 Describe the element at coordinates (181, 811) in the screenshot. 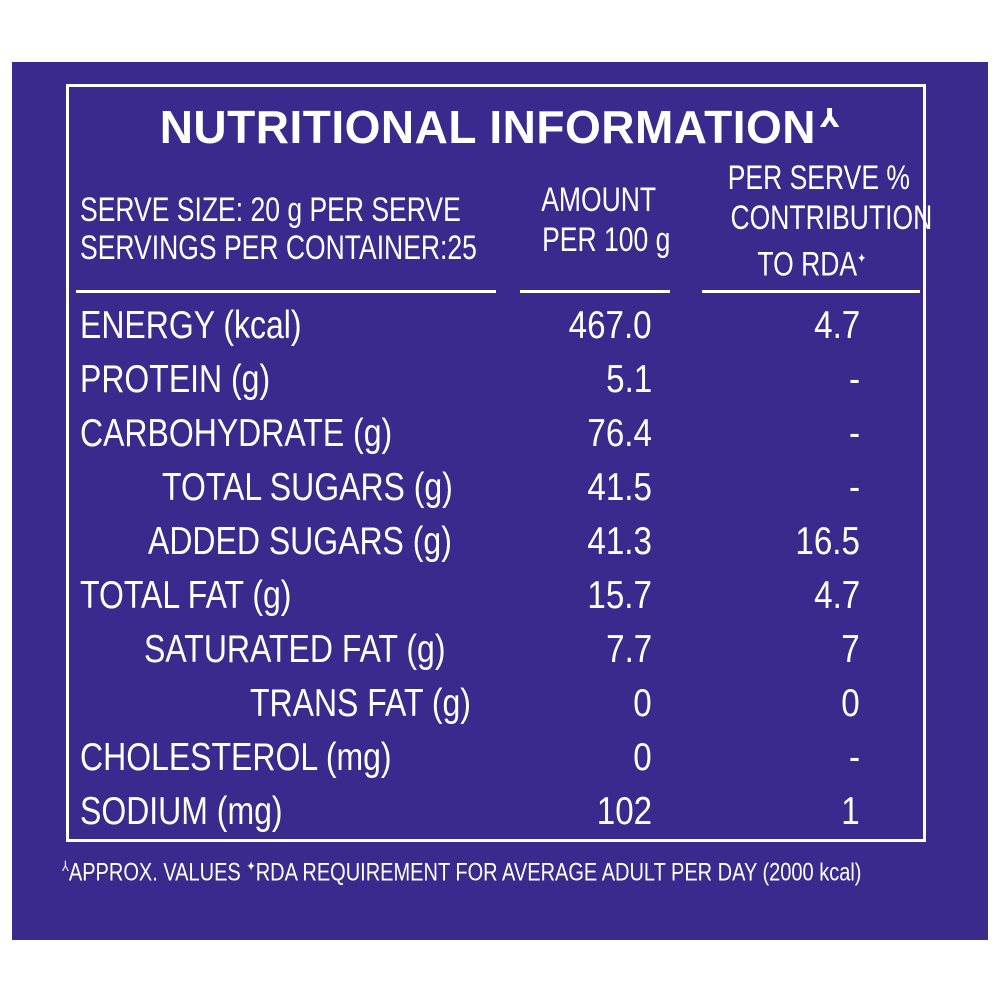

I see `row-label-sodium: SODIUM (mg)` at that location.